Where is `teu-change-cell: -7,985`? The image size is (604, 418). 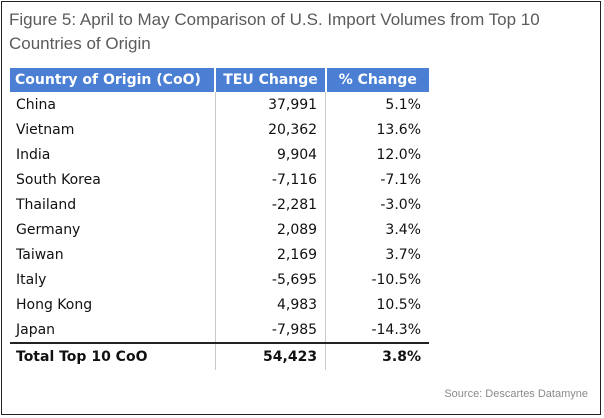
teu-change-cell: -7,985 is located at coordinates (271, 330).